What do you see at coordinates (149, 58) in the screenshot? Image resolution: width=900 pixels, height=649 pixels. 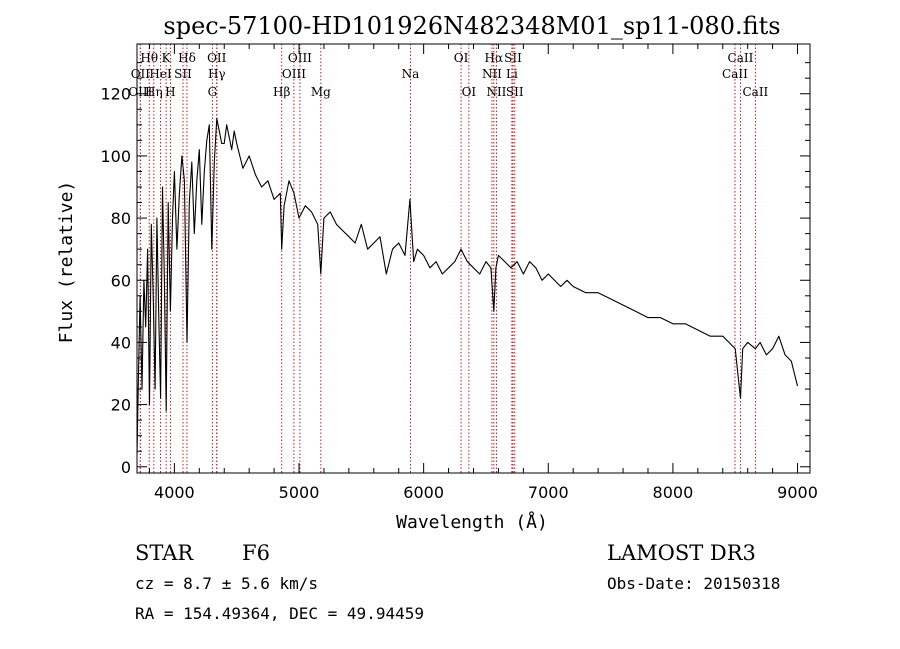 I see `line-marker-label: Hθ` at bounding box center [149, 58].